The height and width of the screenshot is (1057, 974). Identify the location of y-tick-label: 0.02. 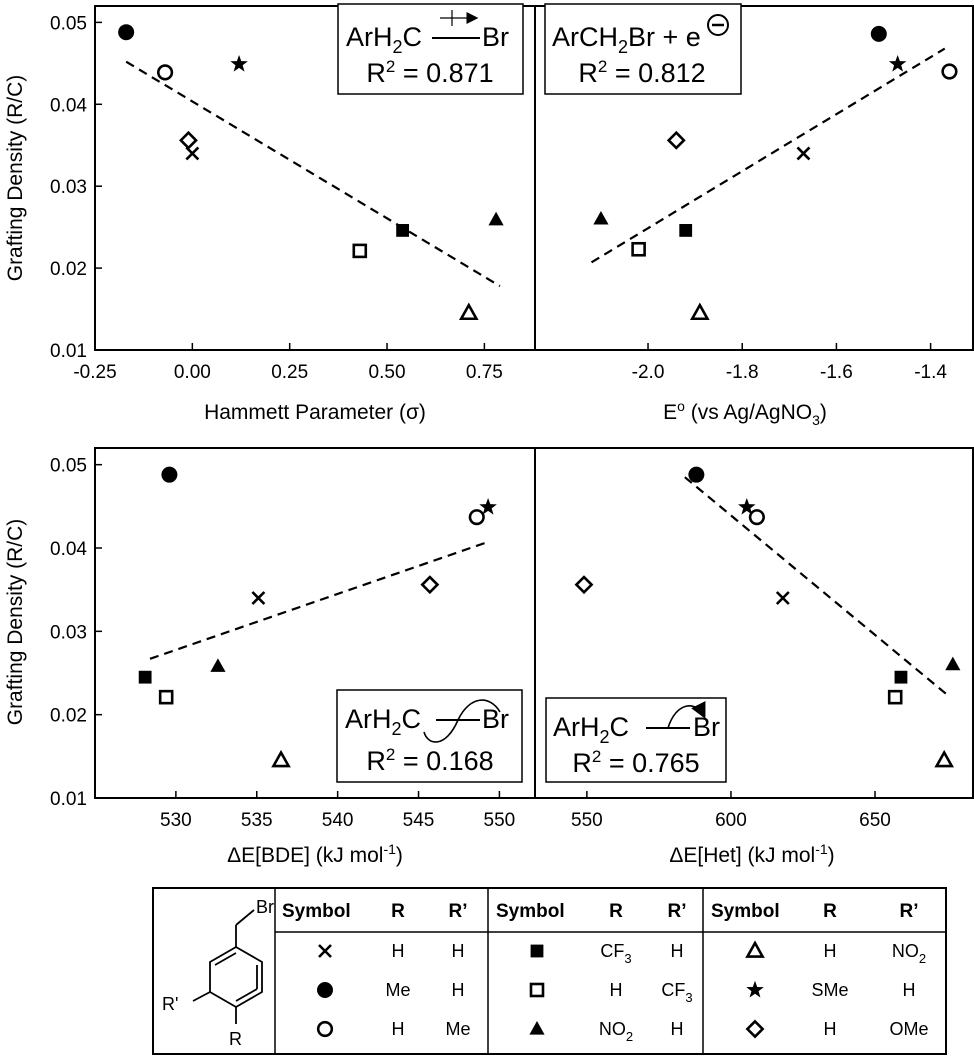
(68, 716).